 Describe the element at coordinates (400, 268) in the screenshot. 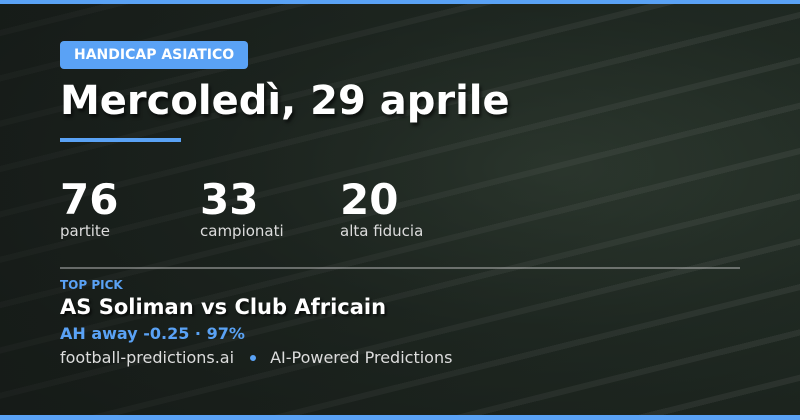

I see `divider` at that location.